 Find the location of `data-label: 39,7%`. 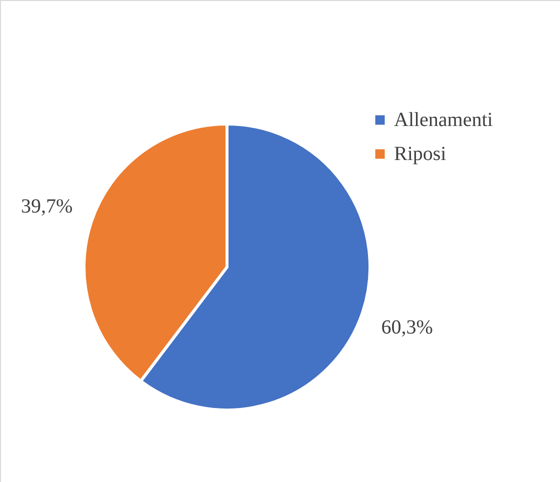

data-label: 39,7% is located at coordinates (47, 207).